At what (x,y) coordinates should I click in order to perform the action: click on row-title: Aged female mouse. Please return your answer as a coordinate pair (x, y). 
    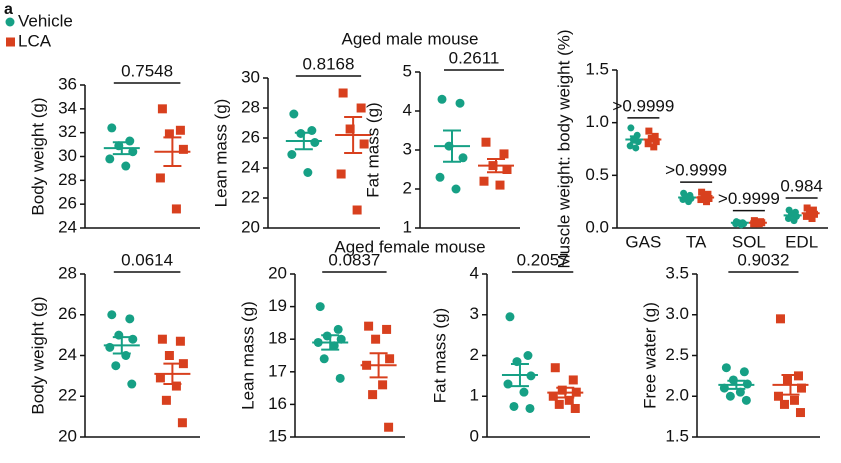
    Looking at the image, I should click on (409, 246).